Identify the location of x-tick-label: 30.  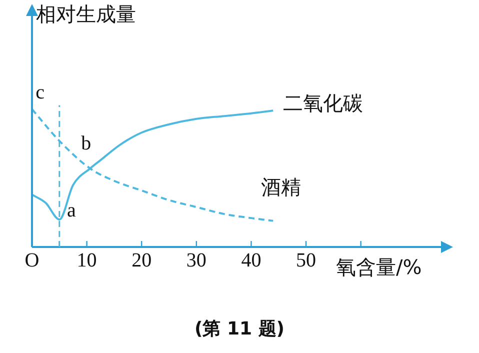
(196, 260).